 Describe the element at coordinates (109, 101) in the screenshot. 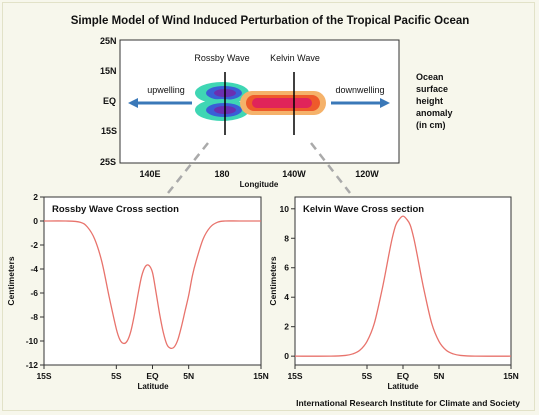

I see `map-ytick-eq: EQ` at that location.